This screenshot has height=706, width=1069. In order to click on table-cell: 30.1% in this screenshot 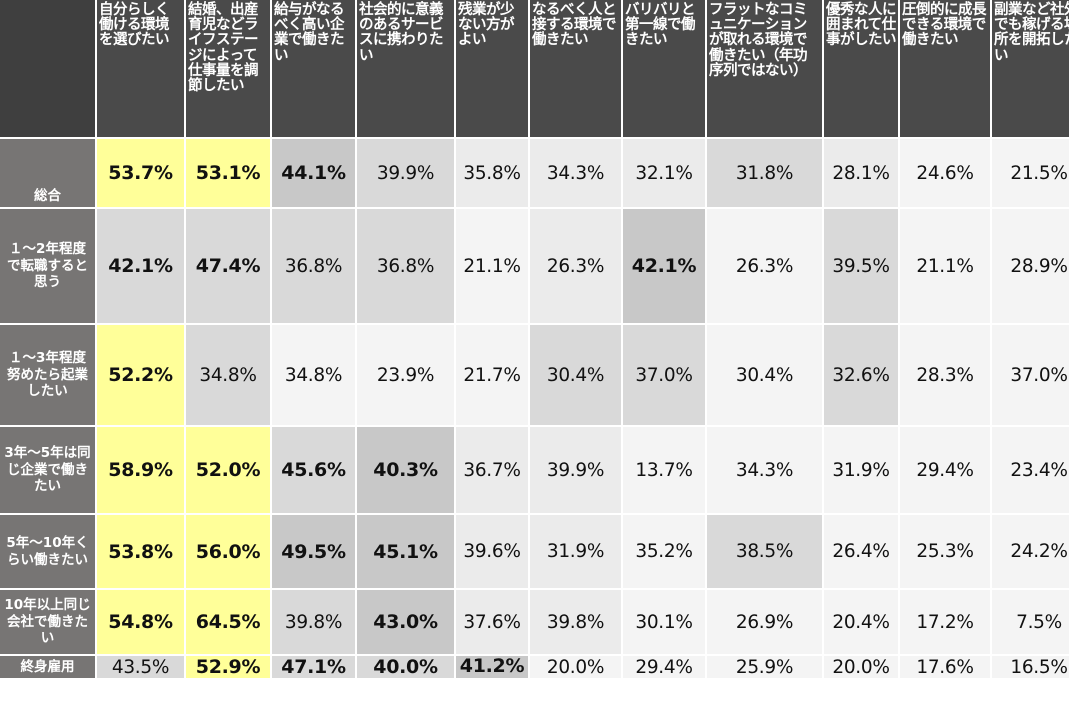, I will do `click(664, 622)`.